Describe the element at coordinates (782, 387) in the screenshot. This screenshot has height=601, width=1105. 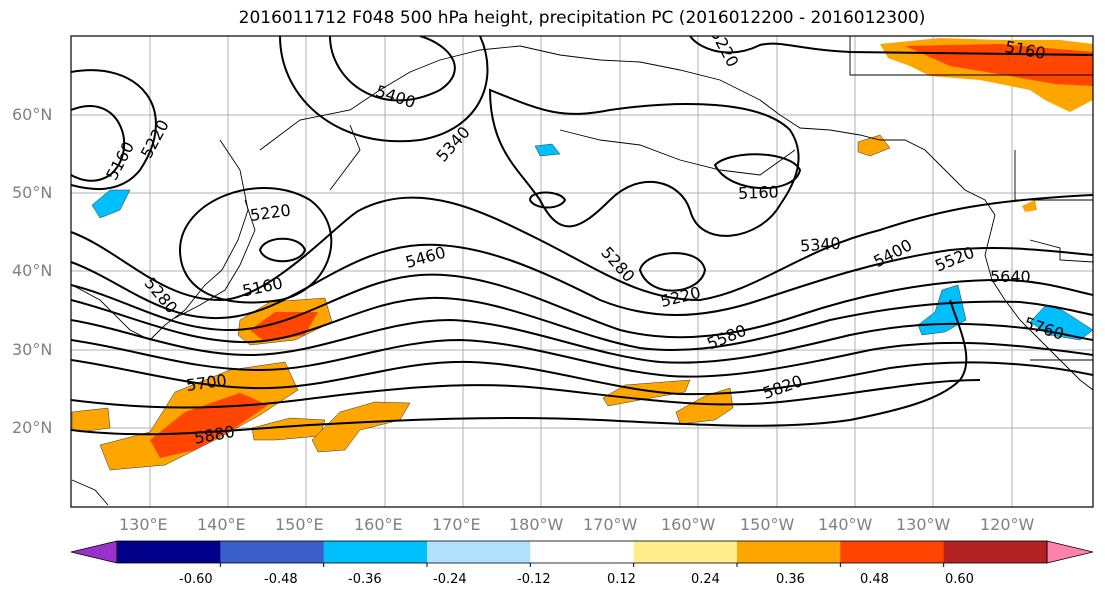
I see `contour-label: 5820` at that location.